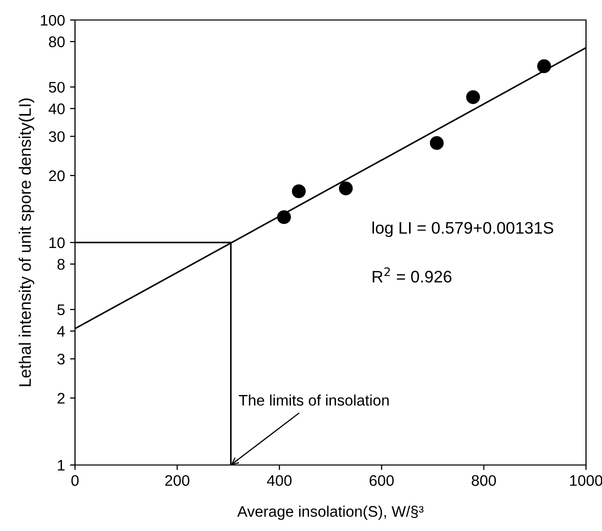 The image size is (602, 531). Describe the element at coordinates (484, 480) in the screenshot. I see `x-tick-label: 800` at that location.